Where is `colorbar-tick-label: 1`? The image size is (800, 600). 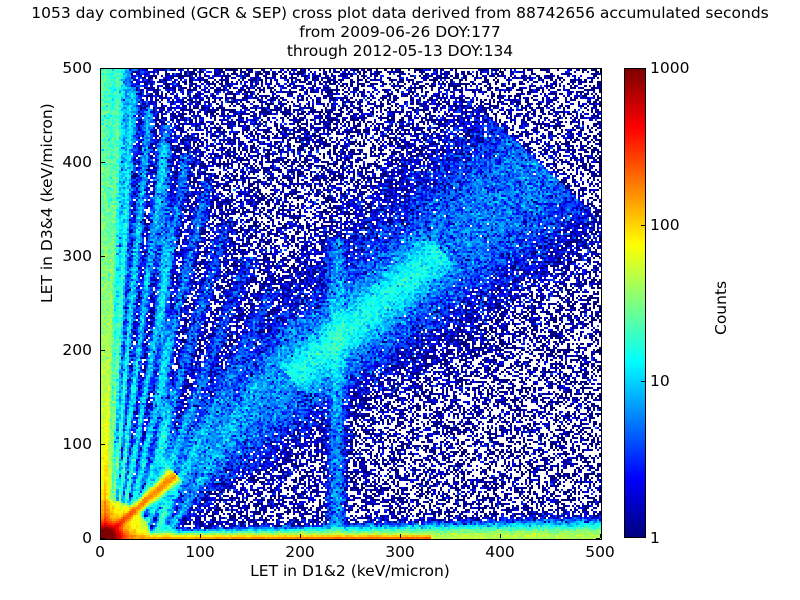 colorbar-tick-label: 1 is located at coordinates (655, 538).